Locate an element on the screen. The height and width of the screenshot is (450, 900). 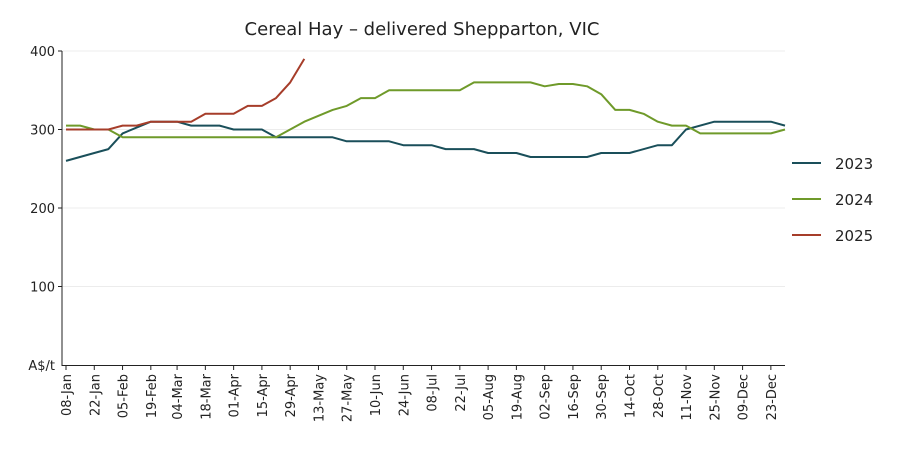
y-axis-unit-label: A$/t is located at coordinates (41, 366).